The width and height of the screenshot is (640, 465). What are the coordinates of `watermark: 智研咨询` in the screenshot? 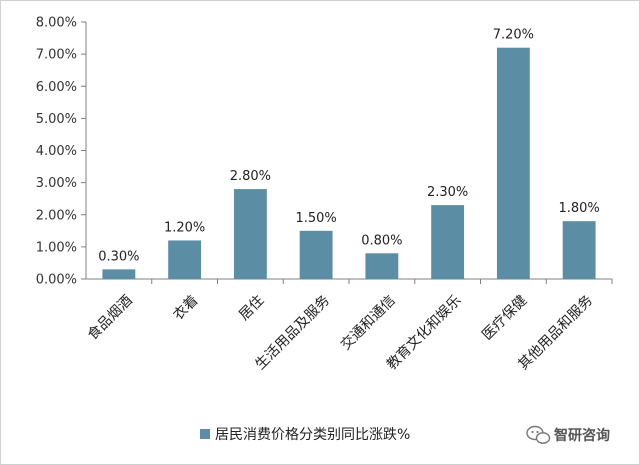 It's located at (568, 434).